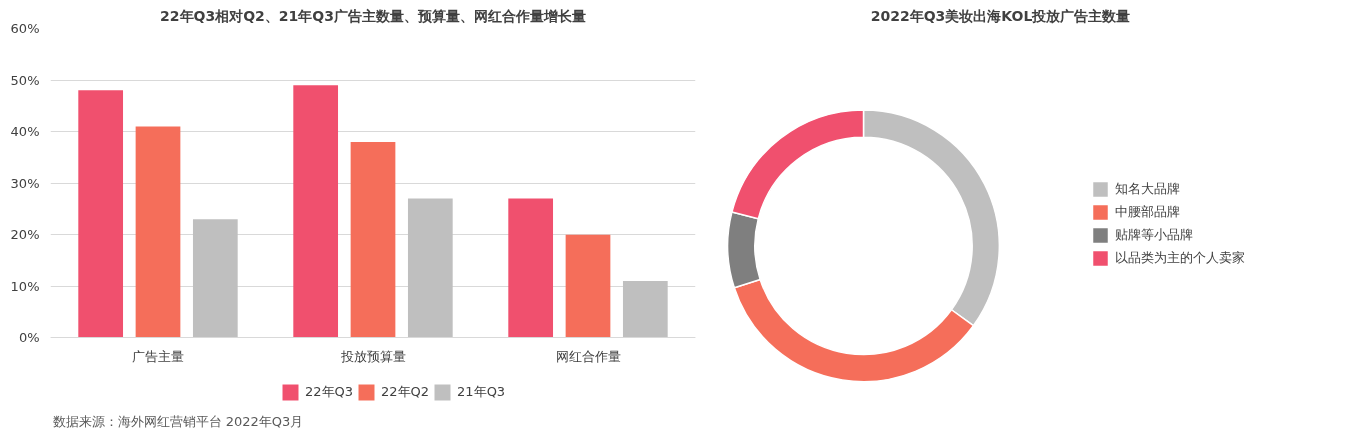 The image size is (1369, 444). What do you see at coordinates (25, 235) in the screenshot?
I see `y-tick-label: 20%` at bounding box center [25, 235].